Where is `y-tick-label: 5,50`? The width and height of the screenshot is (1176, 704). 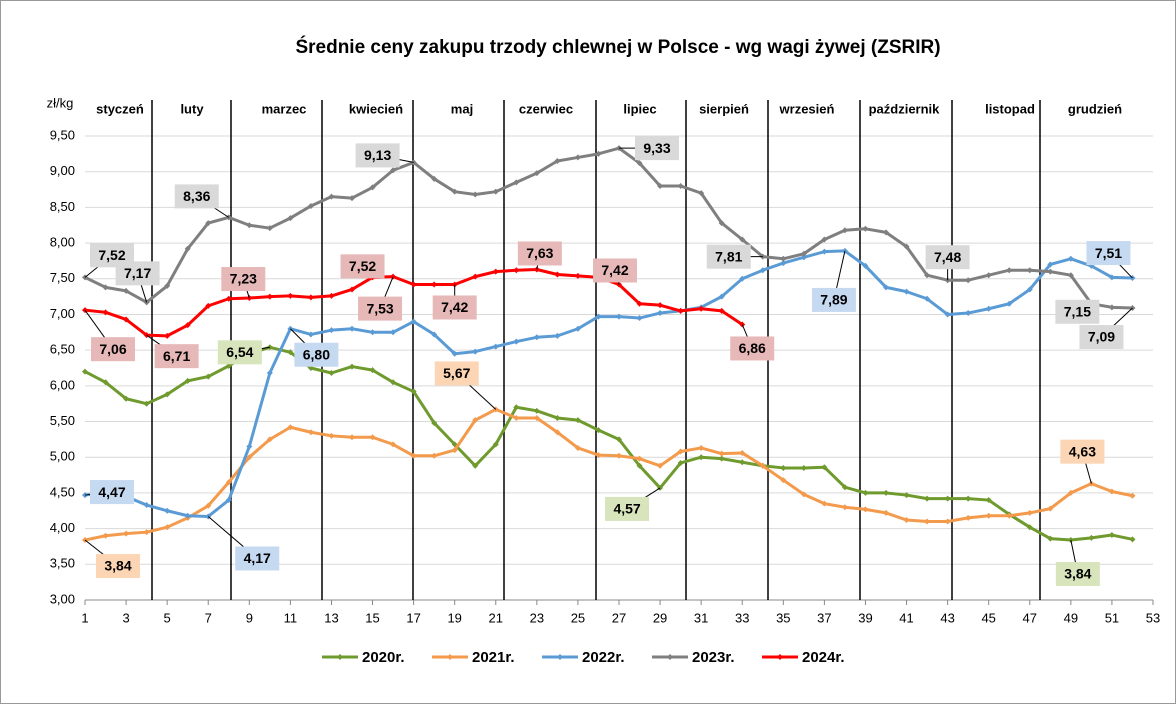 y-tick-label: 5,50 is located at coordinates (62, 420).